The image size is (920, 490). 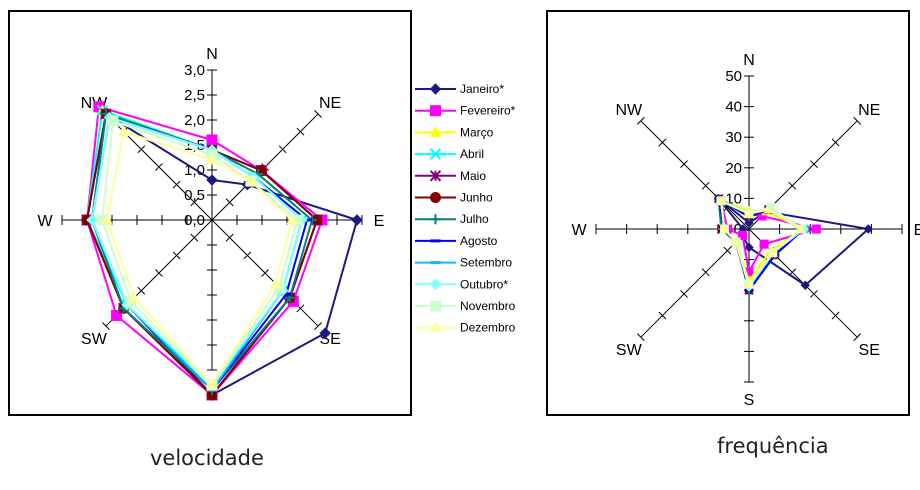 I want to click on frequencia-direction-label-n: N, so click(x=749, y=60).